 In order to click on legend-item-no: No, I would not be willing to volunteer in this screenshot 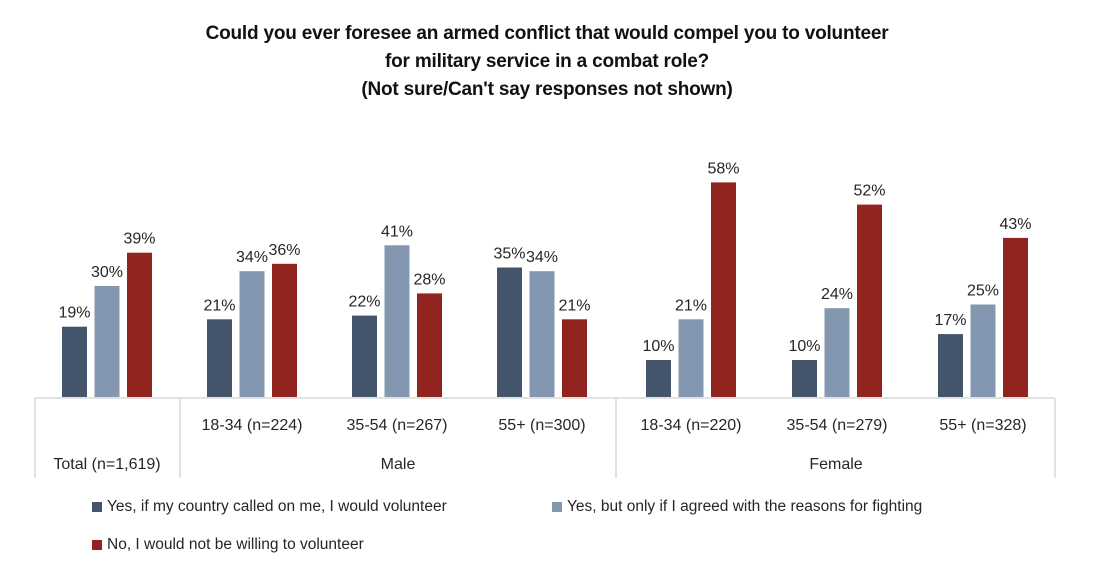, I will do `click(228, 545)`.